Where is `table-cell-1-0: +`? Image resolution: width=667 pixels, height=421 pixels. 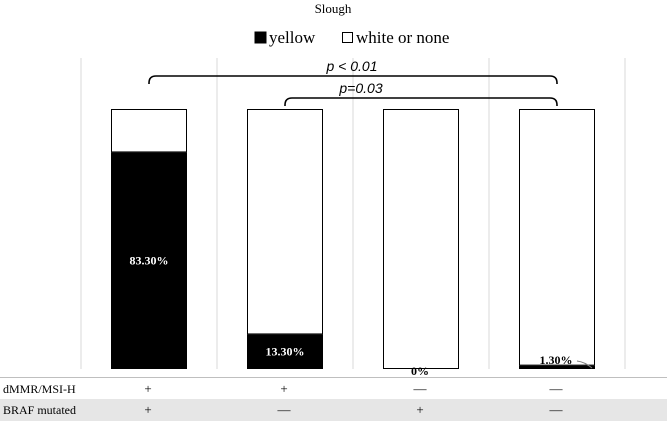 table-cell-1-0: + is located at coordinates (147, 409).